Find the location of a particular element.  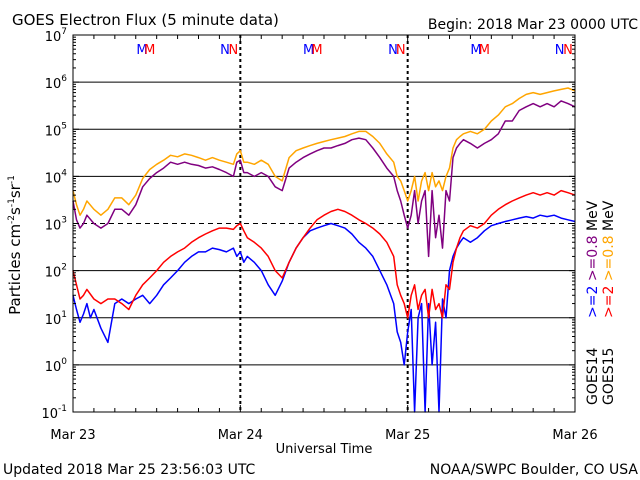

y-tick-label: 10¹ is located at coordinates (56, 319).